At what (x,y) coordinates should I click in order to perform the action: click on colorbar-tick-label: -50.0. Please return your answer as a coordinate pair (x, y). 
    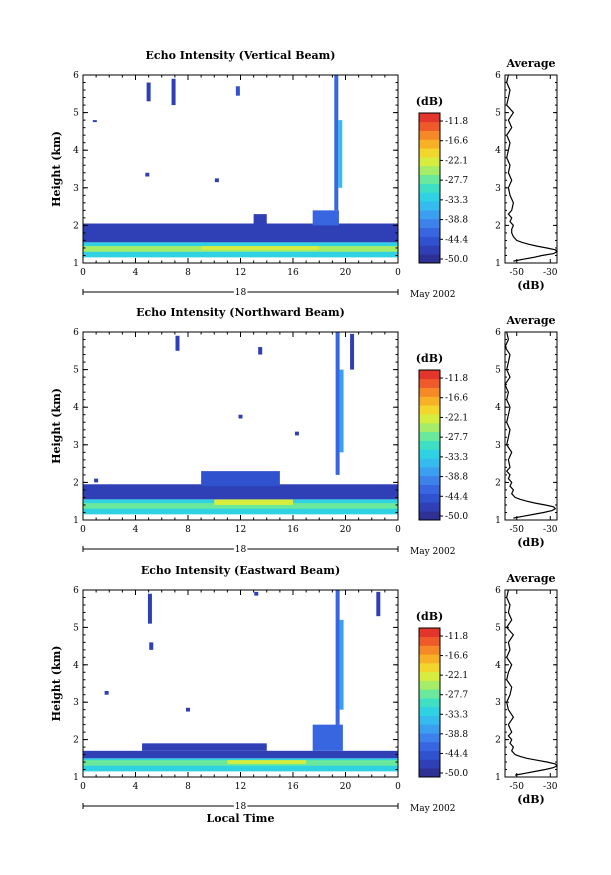
    Looking at the image, I should click on (456, 774).